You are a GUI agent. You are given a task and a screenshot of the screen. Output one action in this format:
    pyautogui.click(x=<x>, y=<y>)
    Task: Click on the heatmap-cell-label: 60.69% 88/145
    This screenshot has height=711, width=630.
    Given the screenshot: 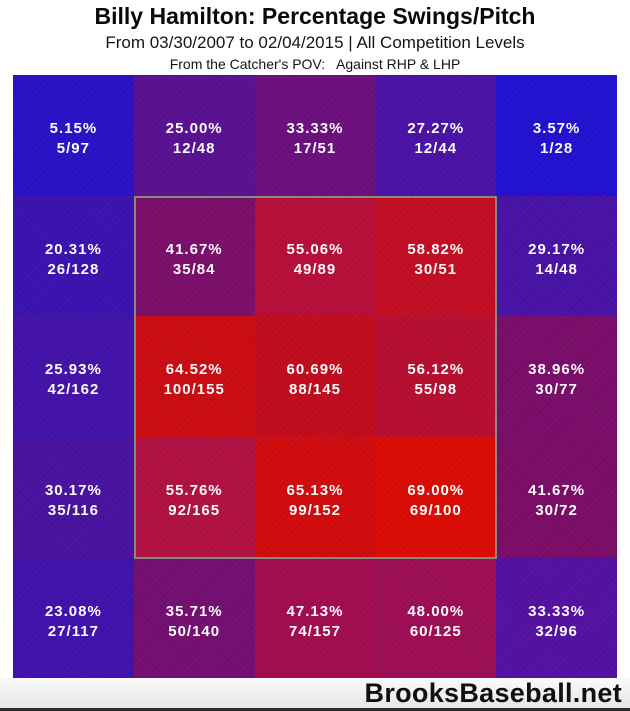 What is the action you would take?
    pyautogui.click(x=315, y=380)
    